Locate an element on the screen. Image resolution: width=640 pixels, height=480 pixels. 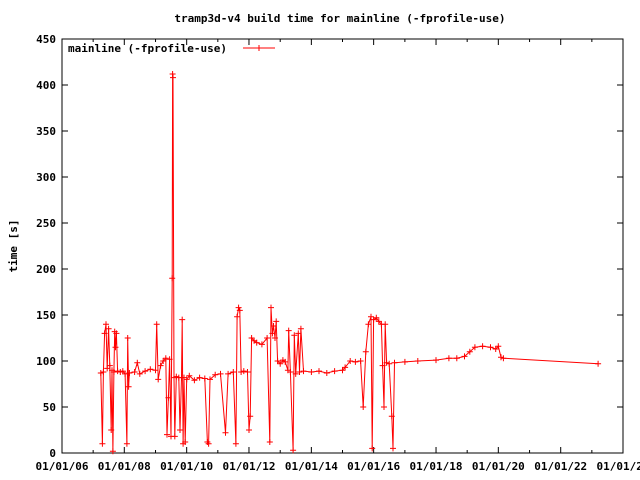
y-tick-label: 0 is located at coordinates (52, 453).